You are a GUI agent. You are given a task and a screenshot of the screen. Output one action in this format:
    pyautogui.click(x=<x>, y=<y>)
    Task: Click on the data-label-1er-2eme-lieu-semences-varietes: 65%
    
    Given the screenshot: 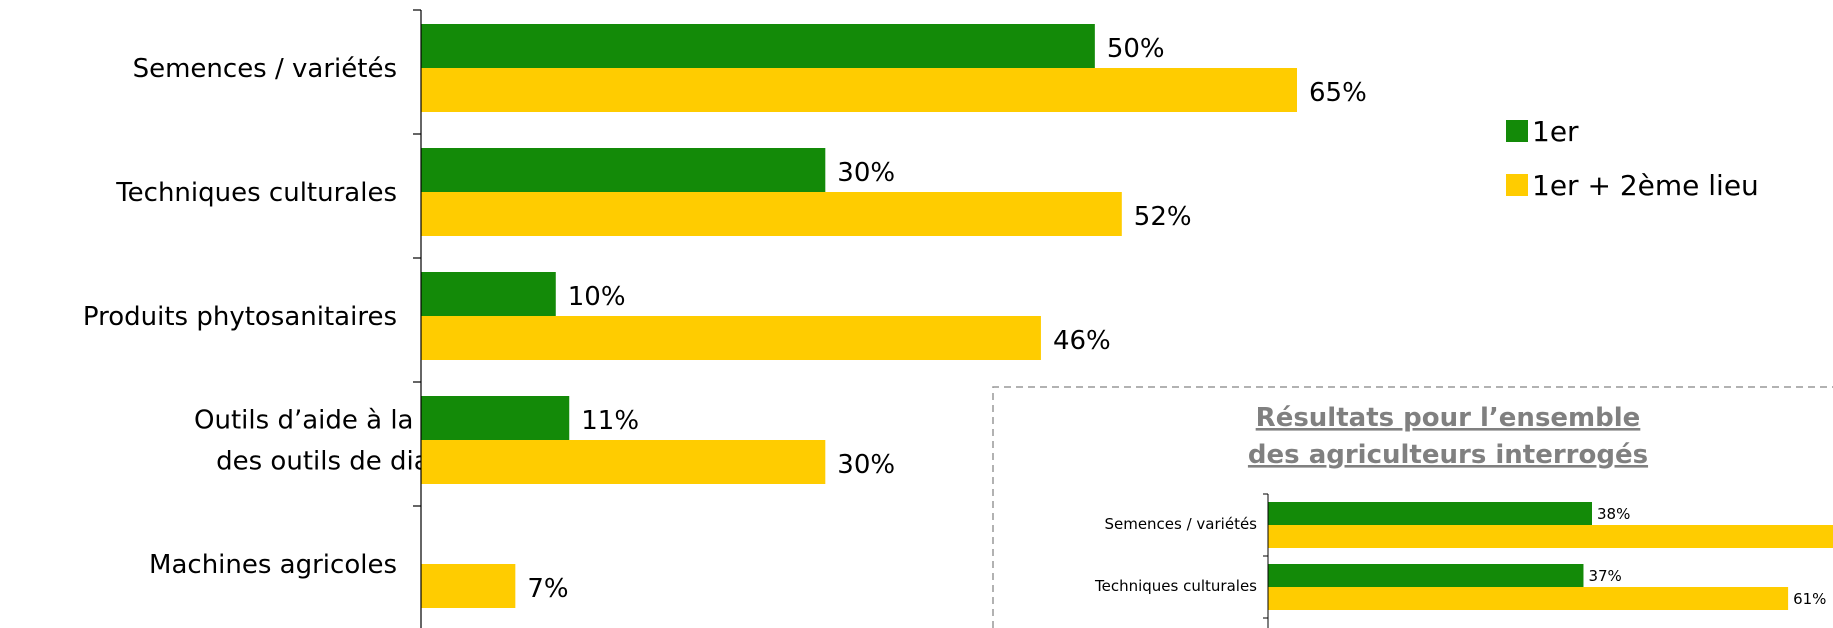 What is the action you would take?
    pyautogui.click(x=1338, y=93)
    